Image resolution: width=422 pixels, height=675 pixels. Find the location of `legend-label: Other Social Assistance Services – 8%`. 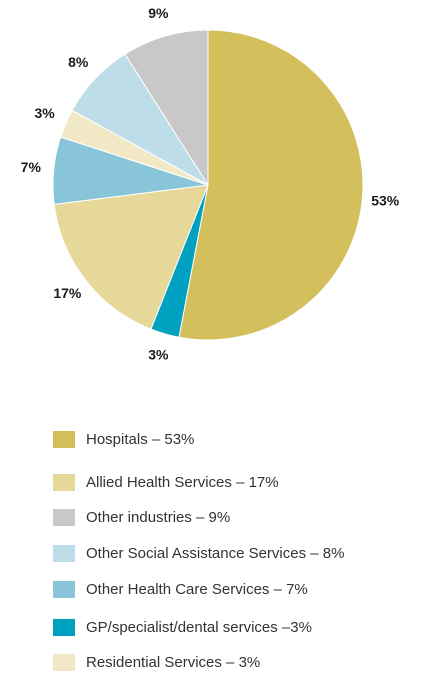

legend-label: Other Social Assistance Services – 8% is located at coordinates (215, 553).